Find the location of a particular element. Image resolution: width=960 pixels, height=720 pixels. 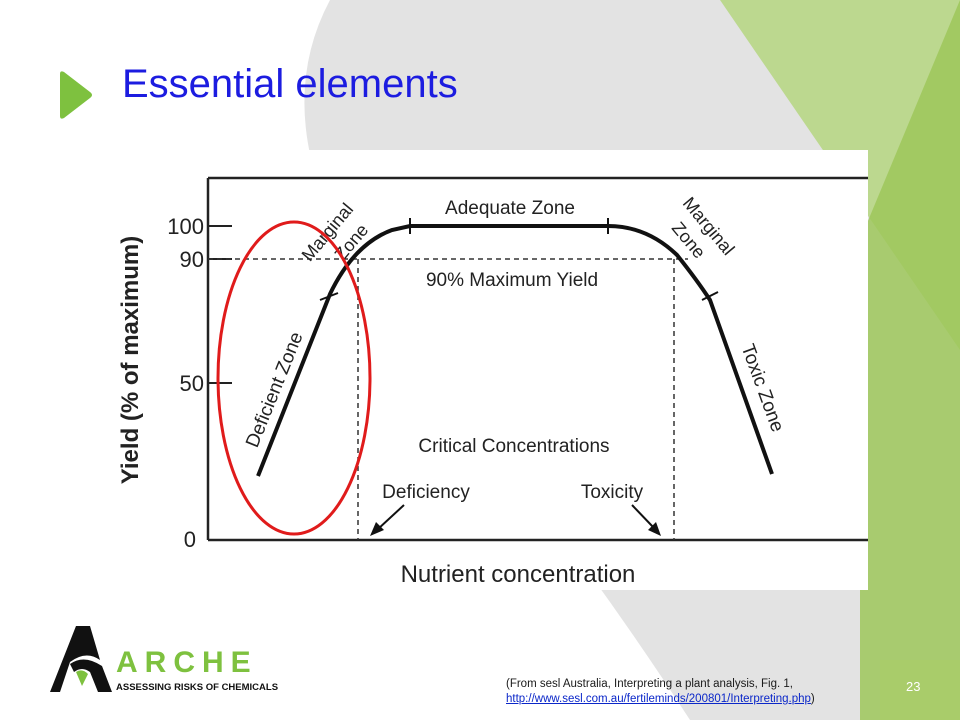

adequate-zone-label: Adequate Zone is located at coordinates (510, 208).